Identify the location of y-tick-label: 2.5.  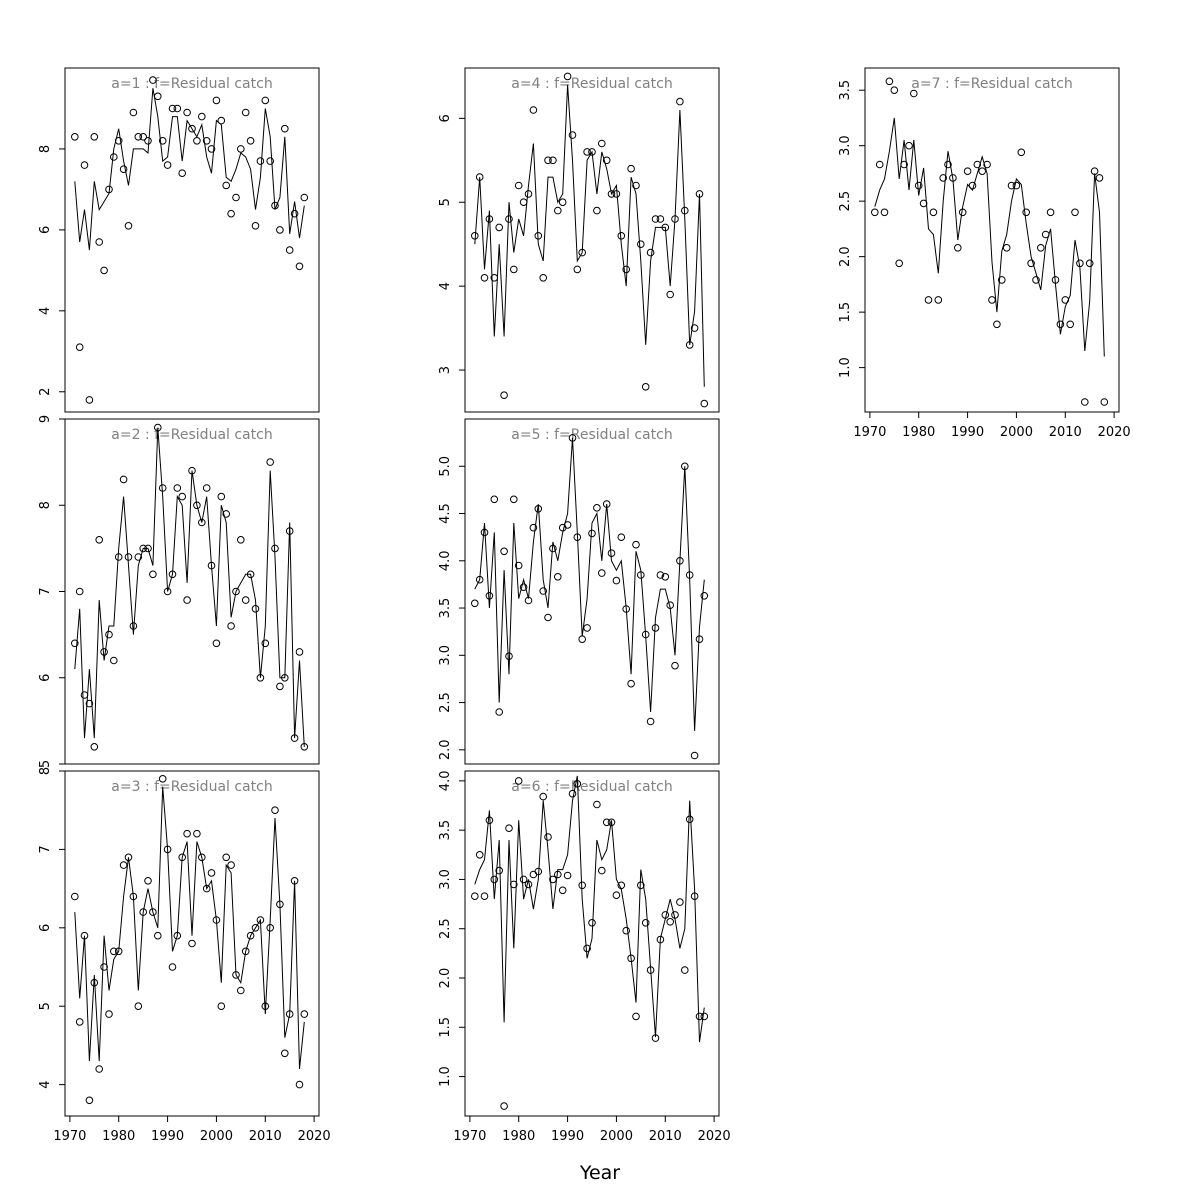
(845, 201).